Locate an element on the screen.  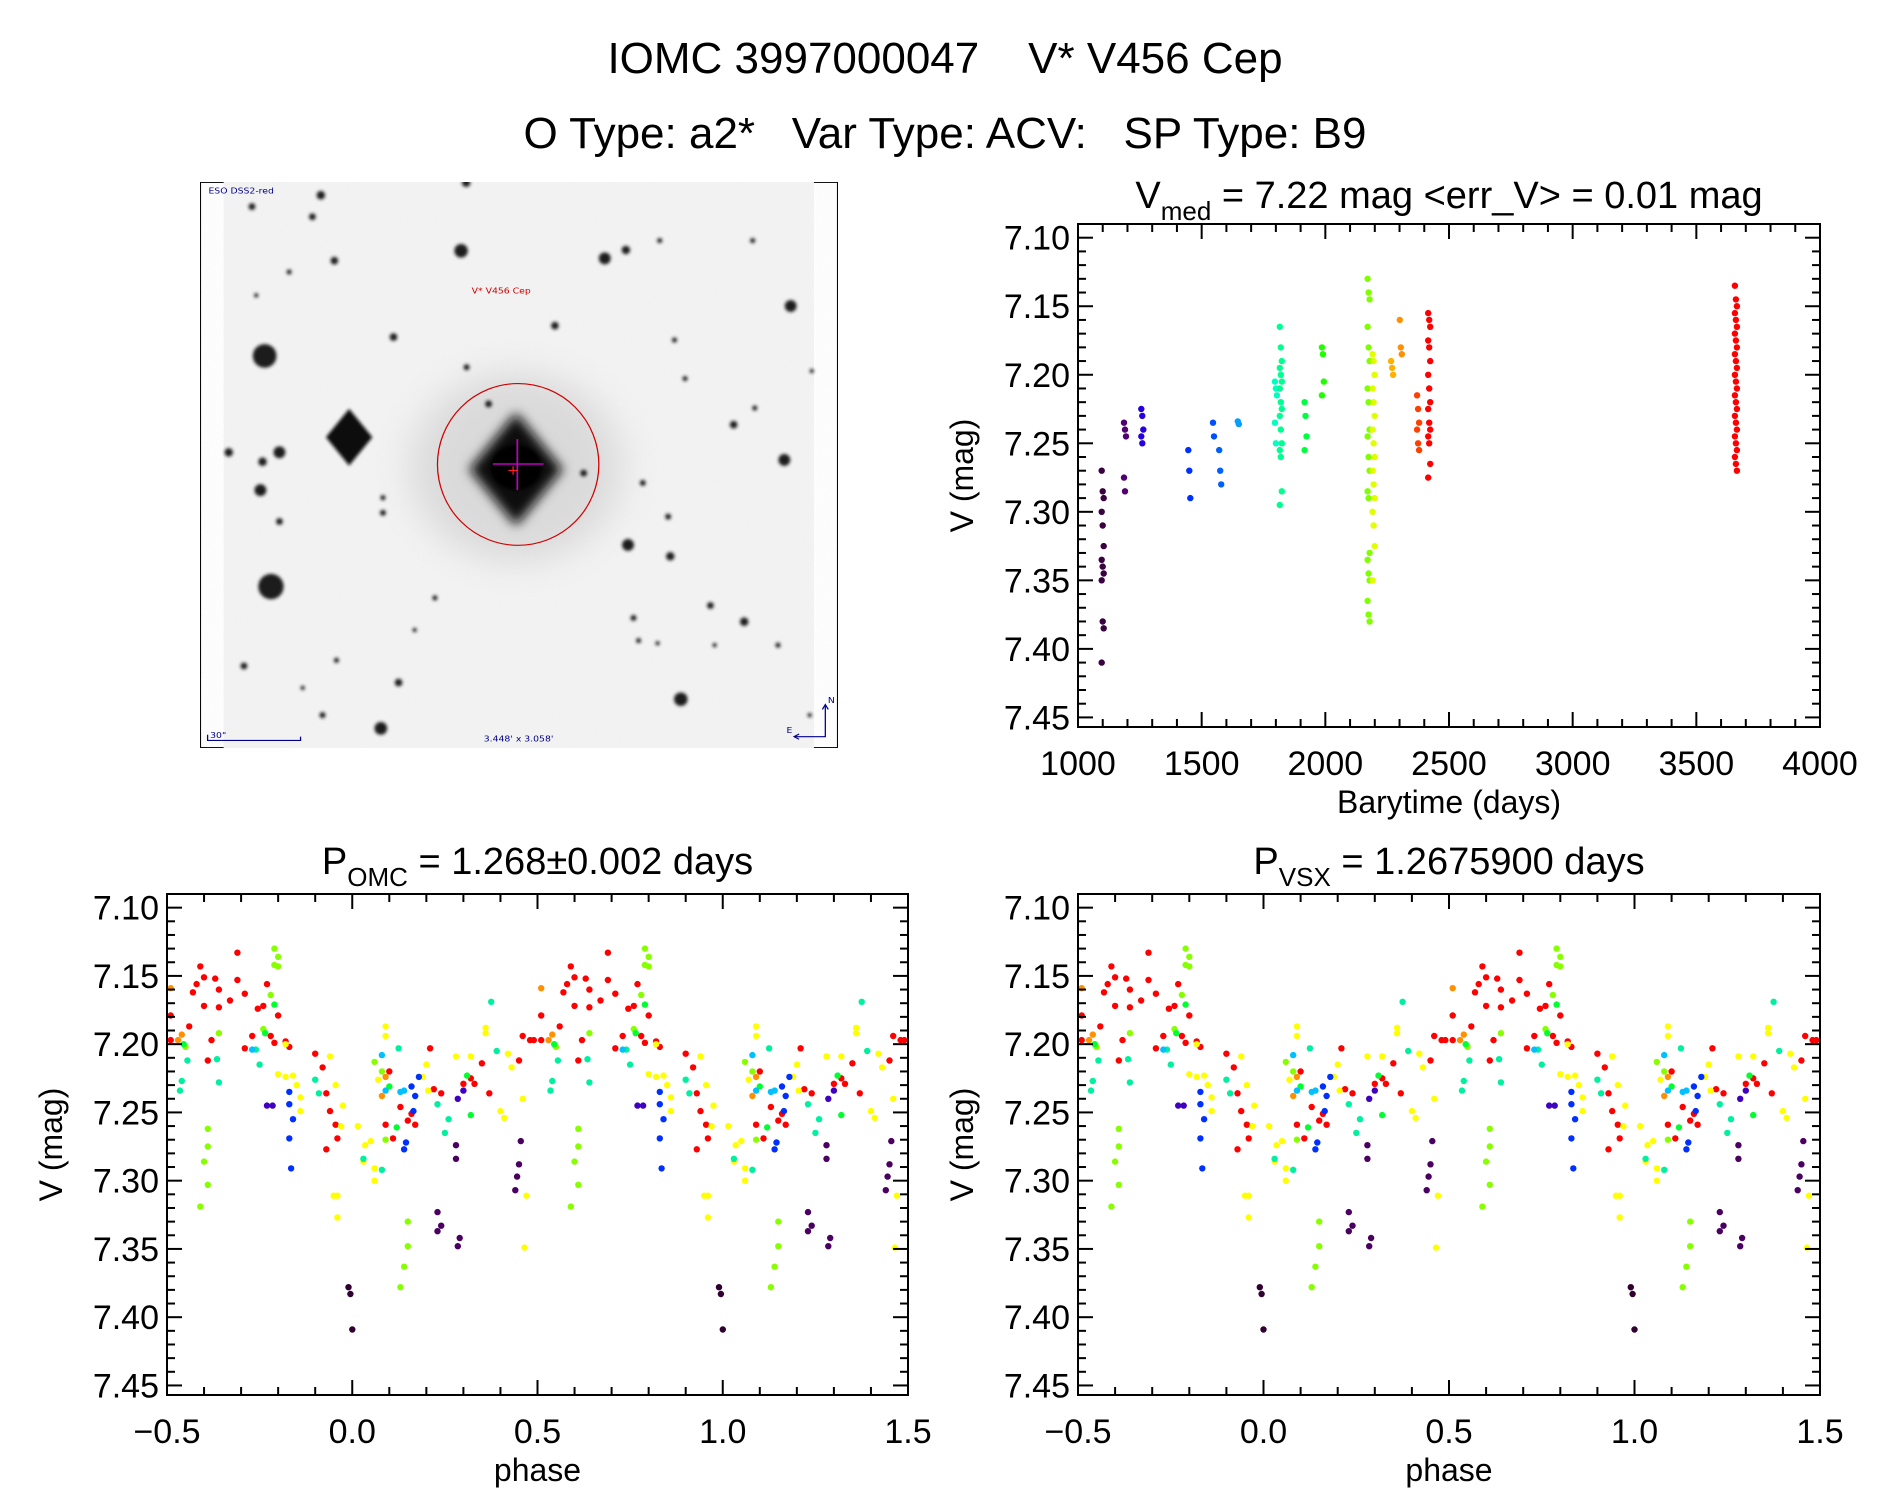
y-tick-label: 7.35 is located at coordinates (126, 1250).